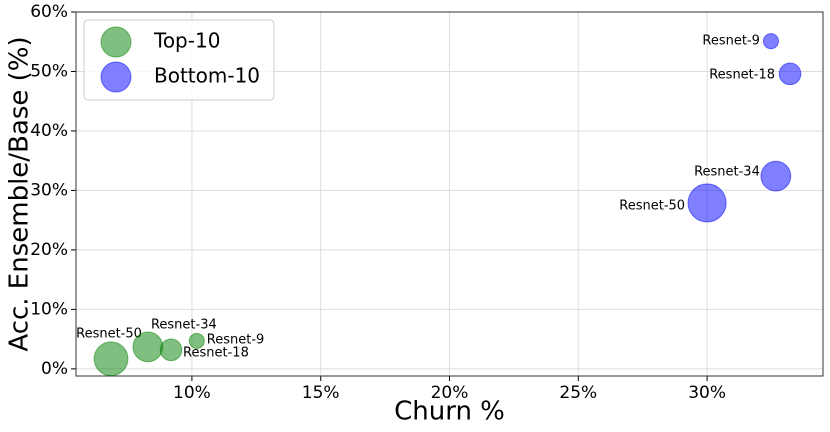 The height and width of the screenshot is (432, 830). What do you see at coordinates (49, 131) in the screenshot?
I see `y-tick-label: 40%` at bounding box center [49, 131].